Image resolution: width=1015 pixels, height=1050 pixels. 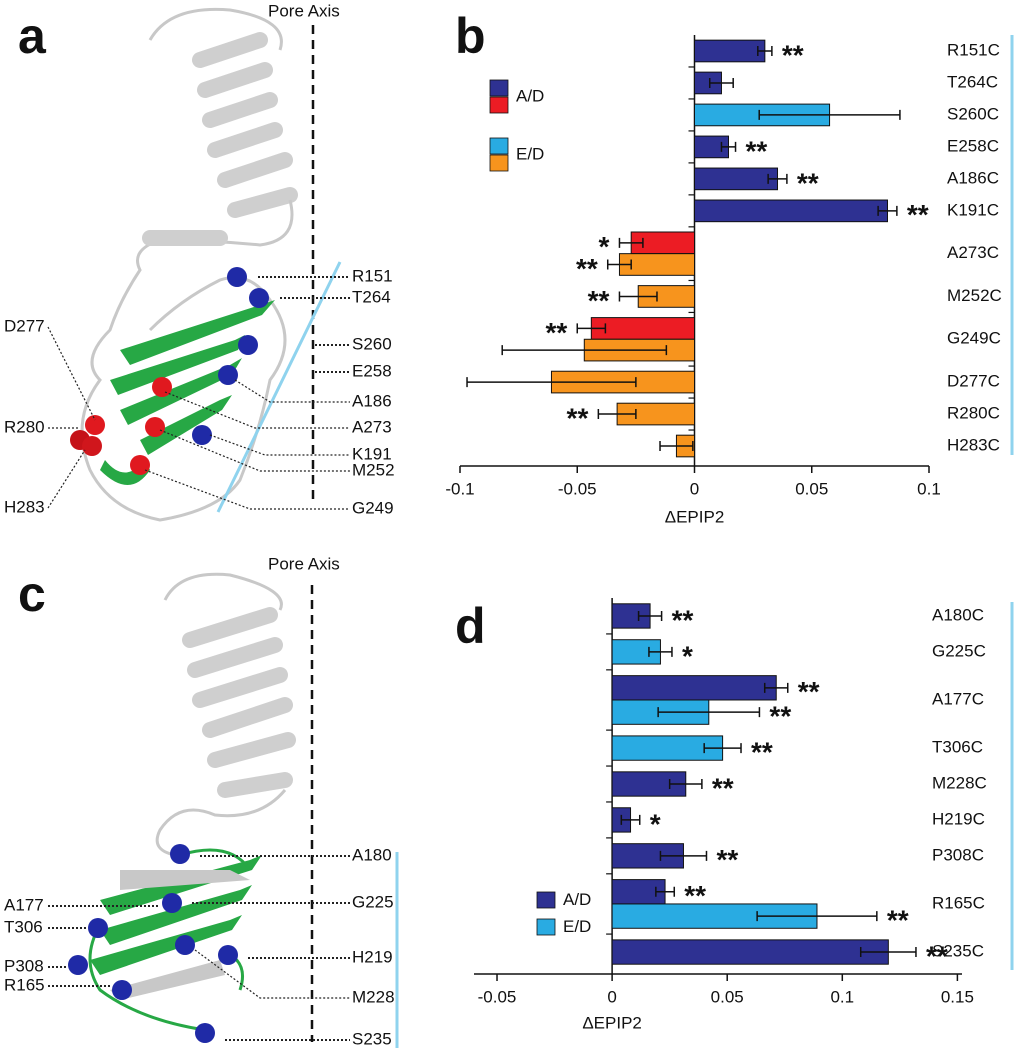 What do you see at coordinates (470, 36) in the screenshot?
I see `panel-letter: b` at bounding box center [470, 36].